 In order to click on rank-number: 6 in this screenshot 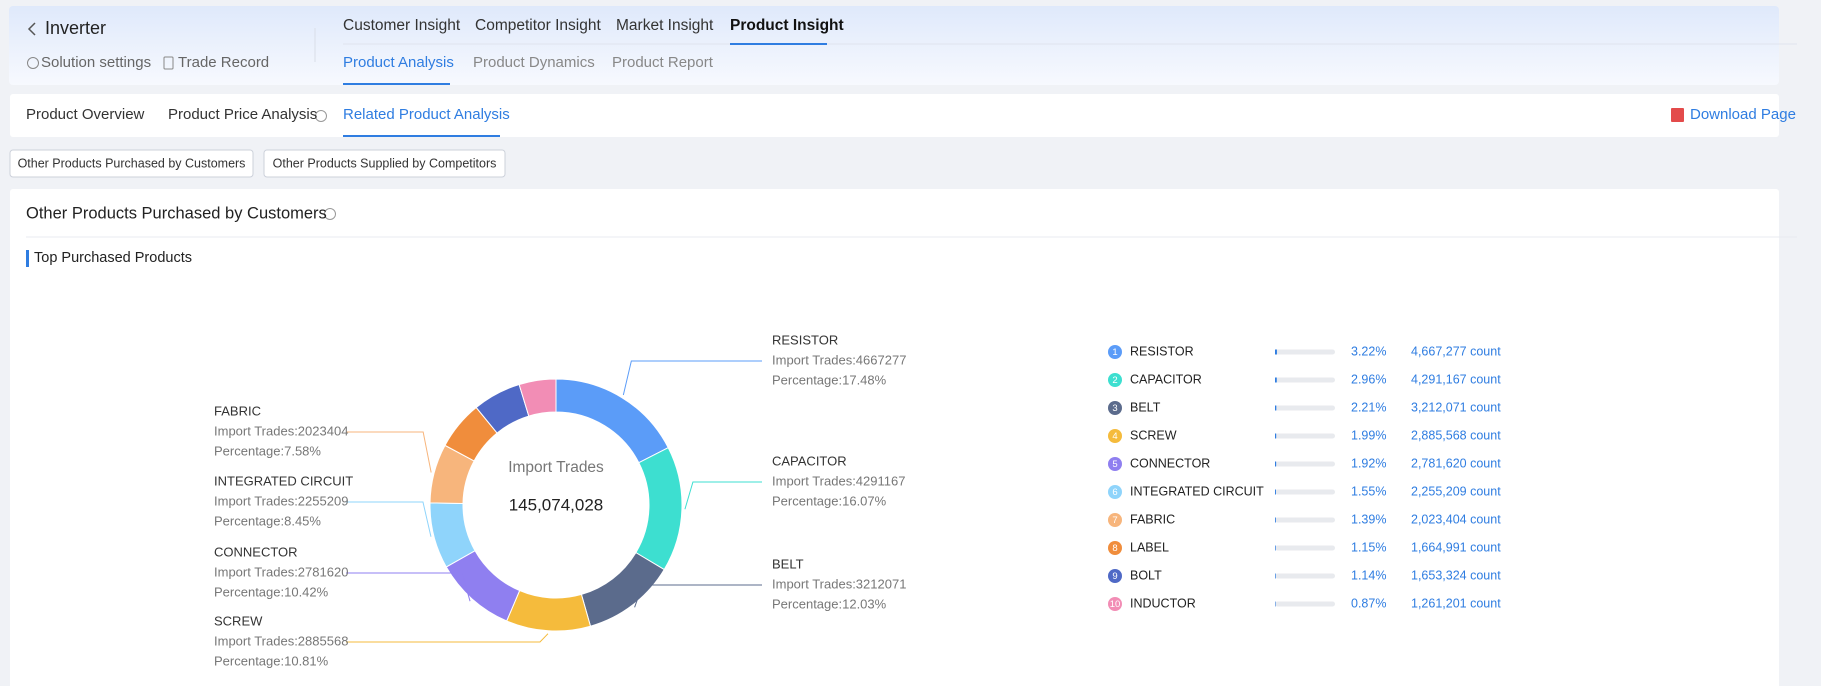, I will do `click(1114, 492)`.